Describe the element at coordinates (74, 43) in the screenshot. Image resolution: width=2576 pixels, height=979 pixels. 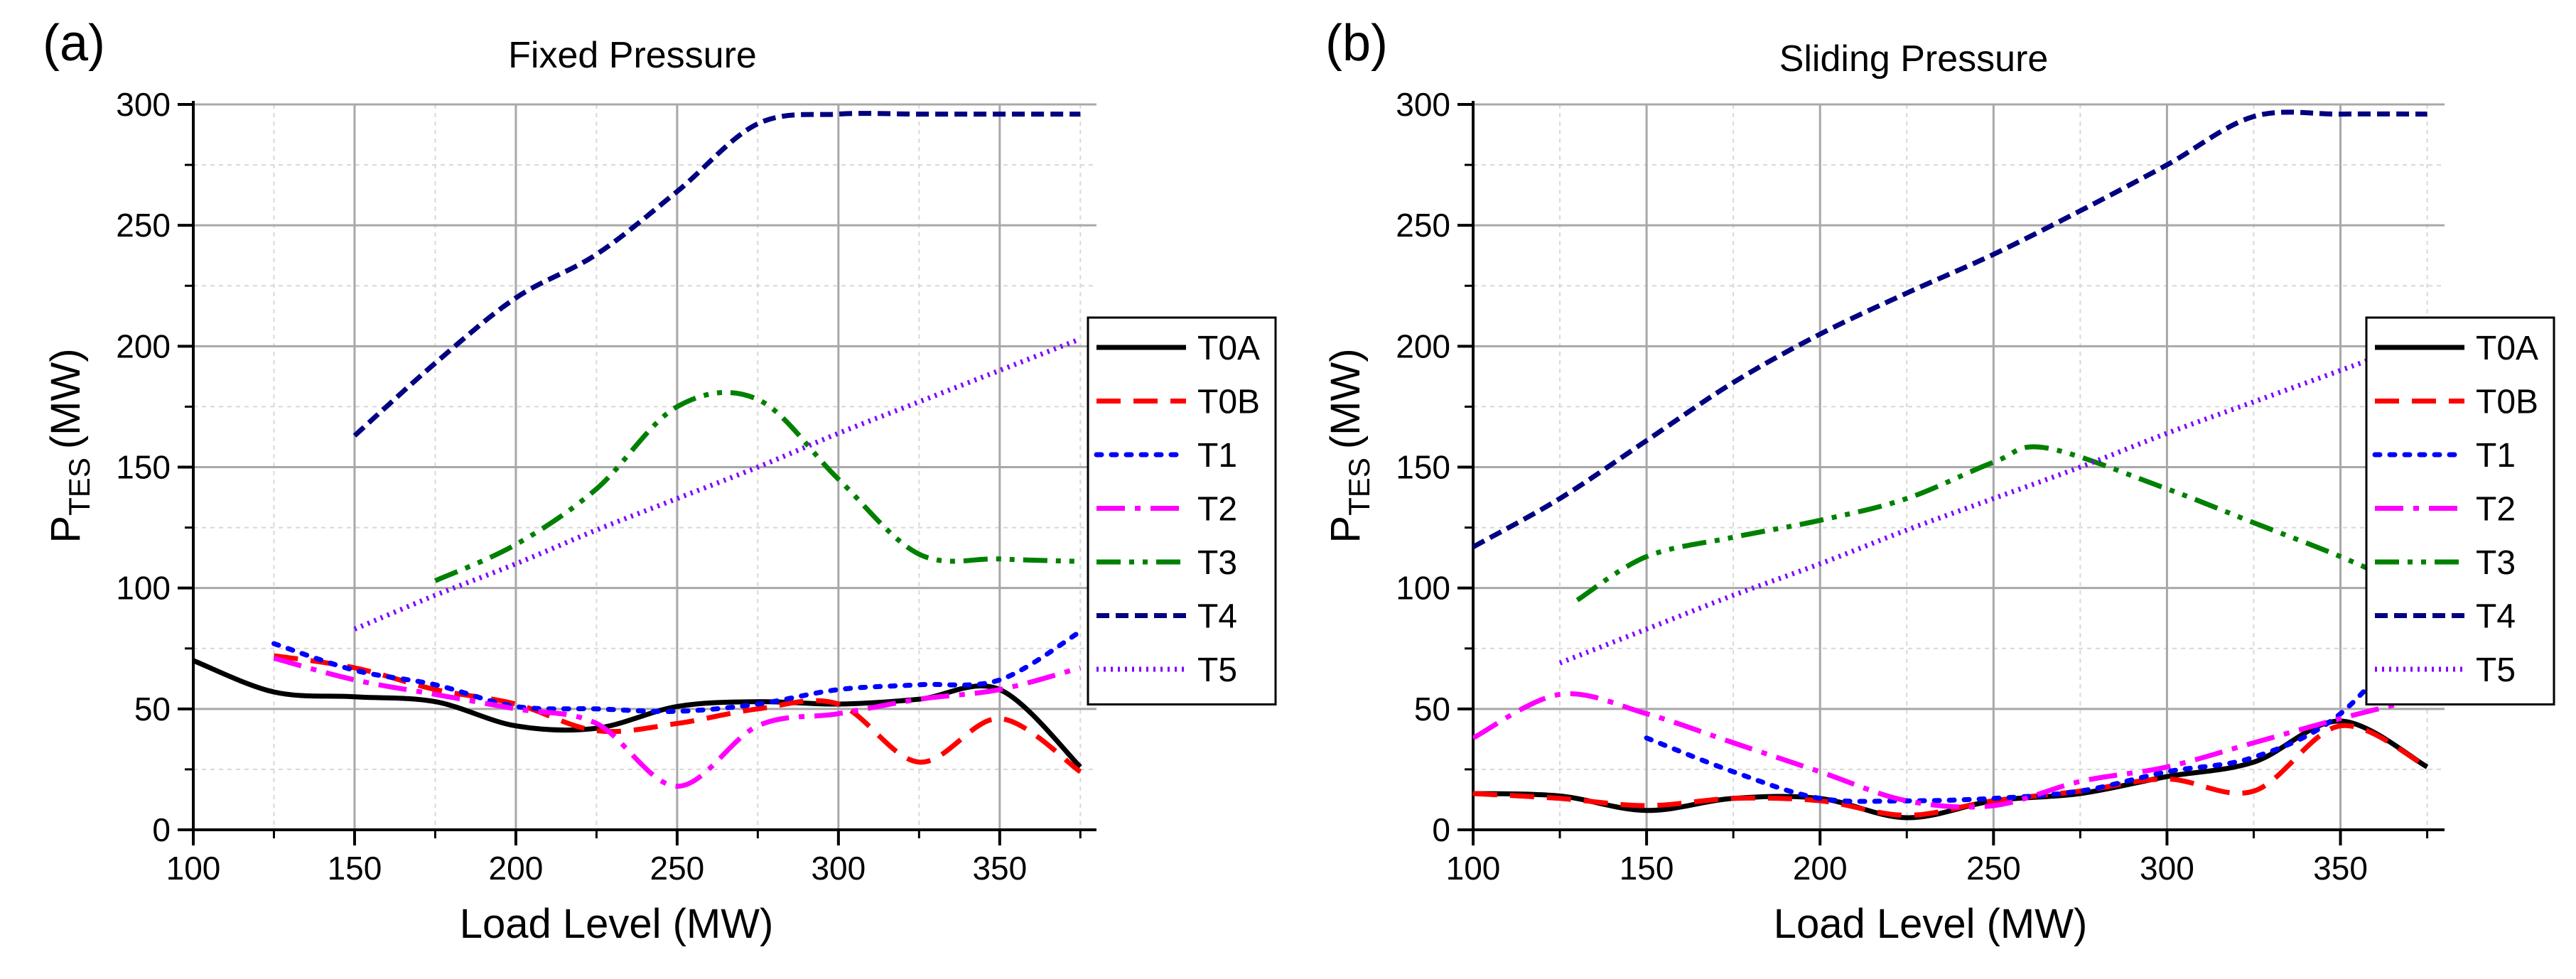
I see `panel-label: (a)` at that location.